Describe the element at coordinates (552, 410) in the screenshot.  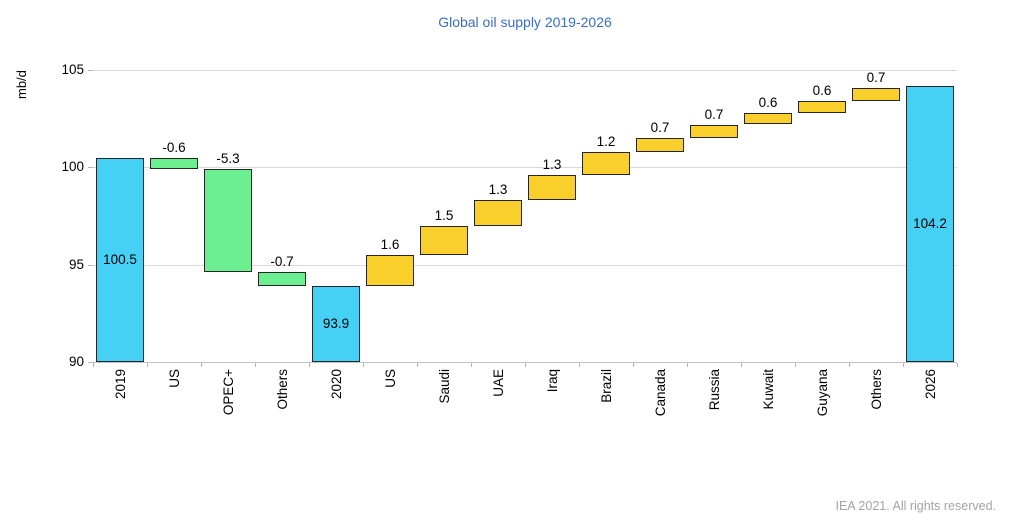
I see `x-category-slot: Iraq` at that location.